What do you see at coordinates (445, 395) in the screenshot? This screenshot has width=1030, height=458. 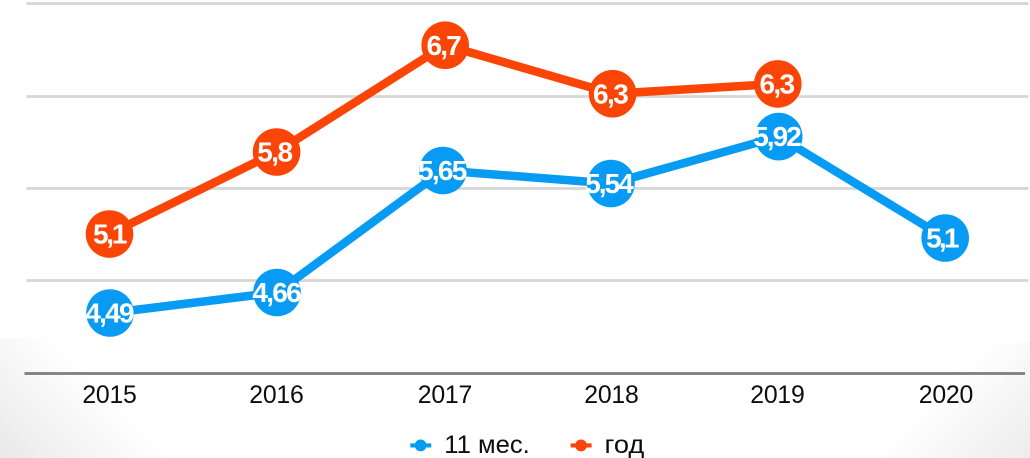 I see `svg-text: 2017` at bounding box center [445, 395].